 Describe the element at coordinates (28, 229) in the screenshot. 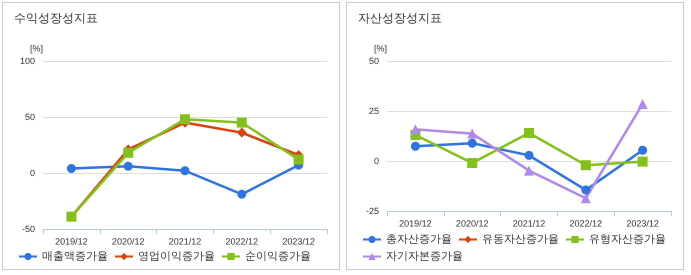

I see `y-tick-label: -50` at that location.